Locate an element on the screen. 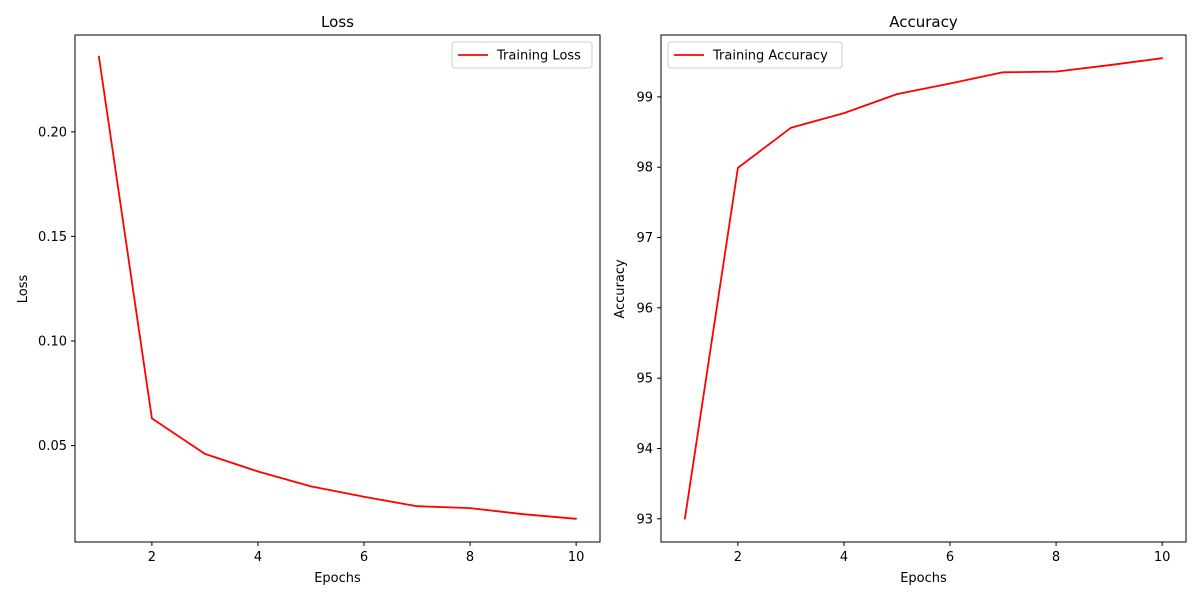 This screenshot has width=1200, height=600. loss-chart-title: Loss is located at coordinates (337, 22).